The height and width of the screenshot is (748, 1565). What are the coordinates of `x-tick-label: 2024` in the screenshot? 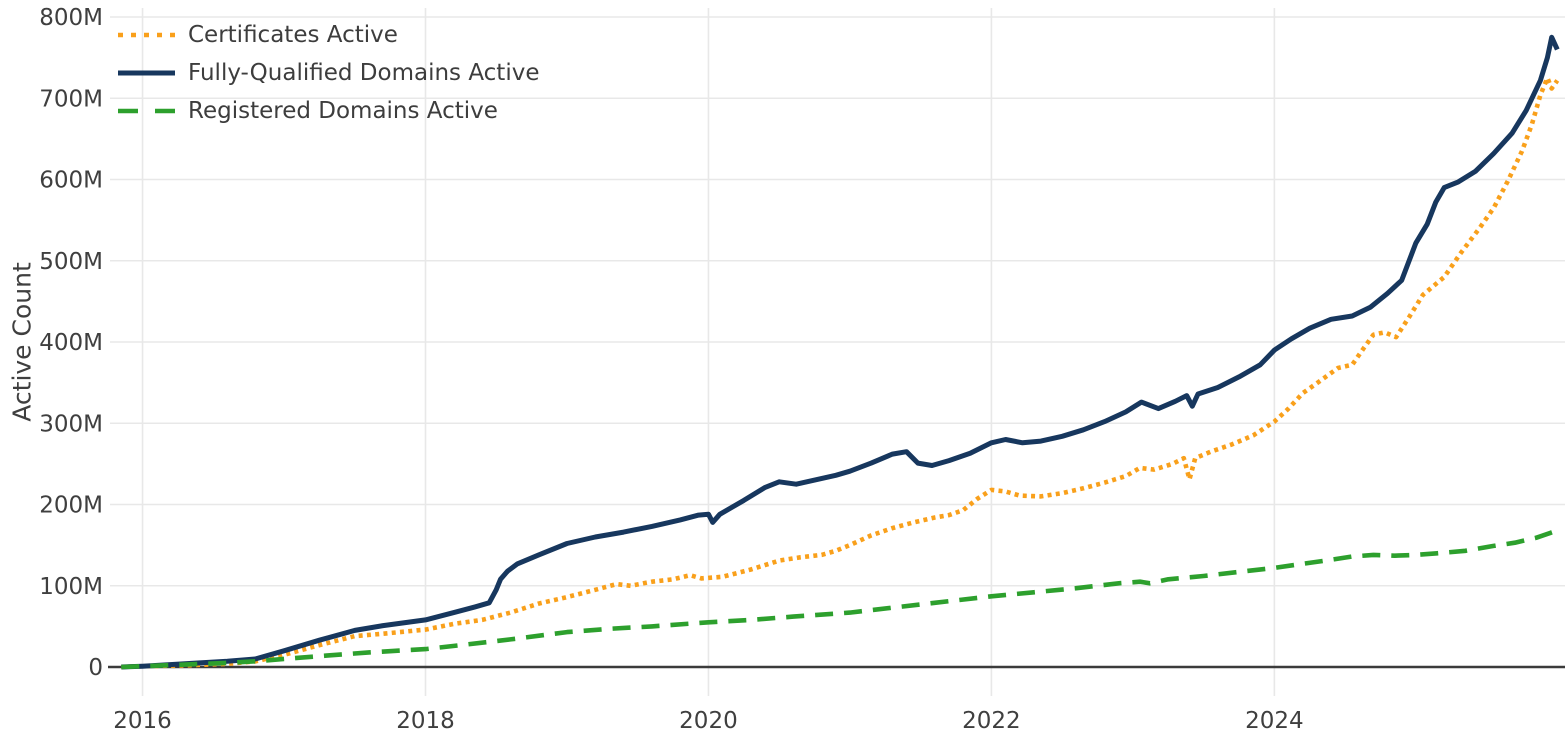 It's located at (1274, 721).